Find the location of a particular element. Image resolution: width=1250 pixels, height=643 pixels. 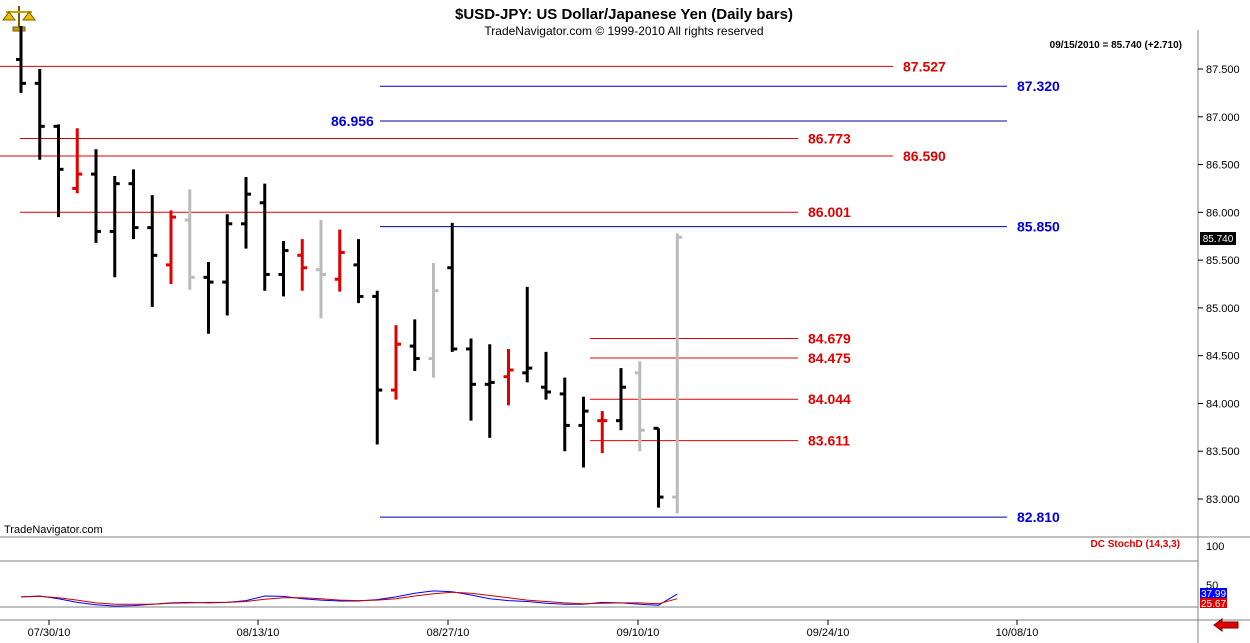

x-tick-label: 08/13/10 is located at coordinates (258, 633).